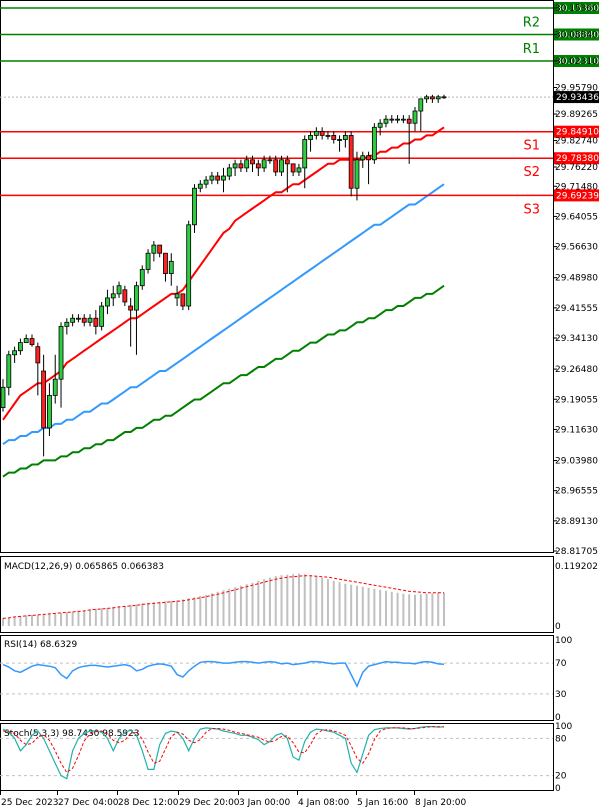 Image resolution: width=600 pixels, height=812 pixels. I want to click on price-tick-label: 29.19055, so click(576, 400).